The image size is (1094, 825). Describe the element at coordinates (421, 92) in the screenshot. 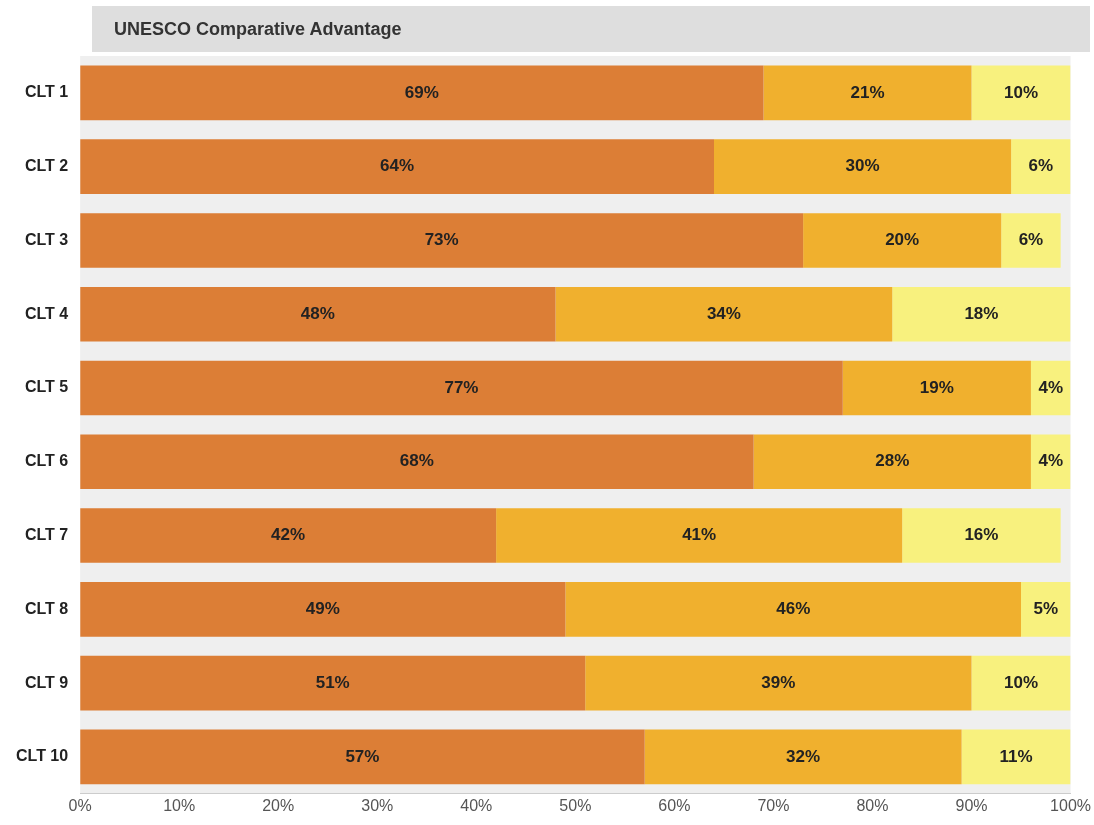

I see `data-label: 69%` at that location.